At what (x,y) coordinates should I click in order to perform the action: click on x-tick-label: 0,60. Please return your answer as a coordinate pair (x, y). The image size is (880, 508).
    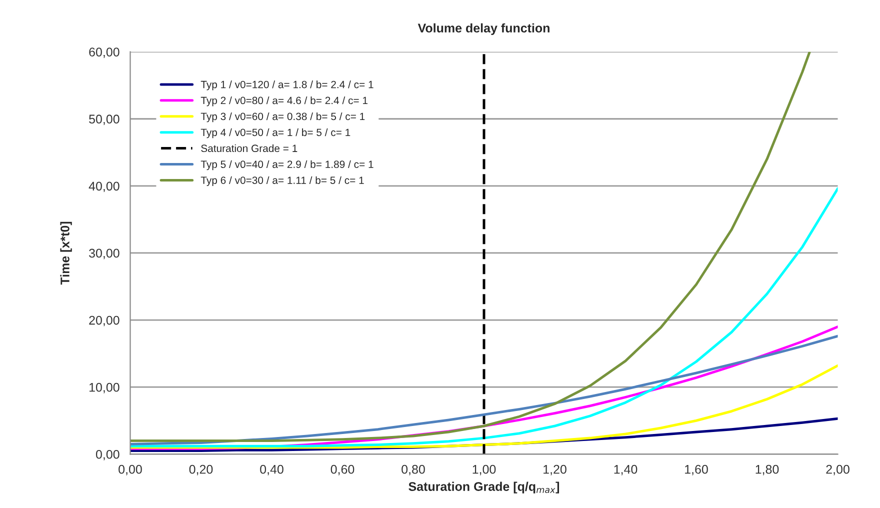
    Looking at the image, I should click on (342, 470).